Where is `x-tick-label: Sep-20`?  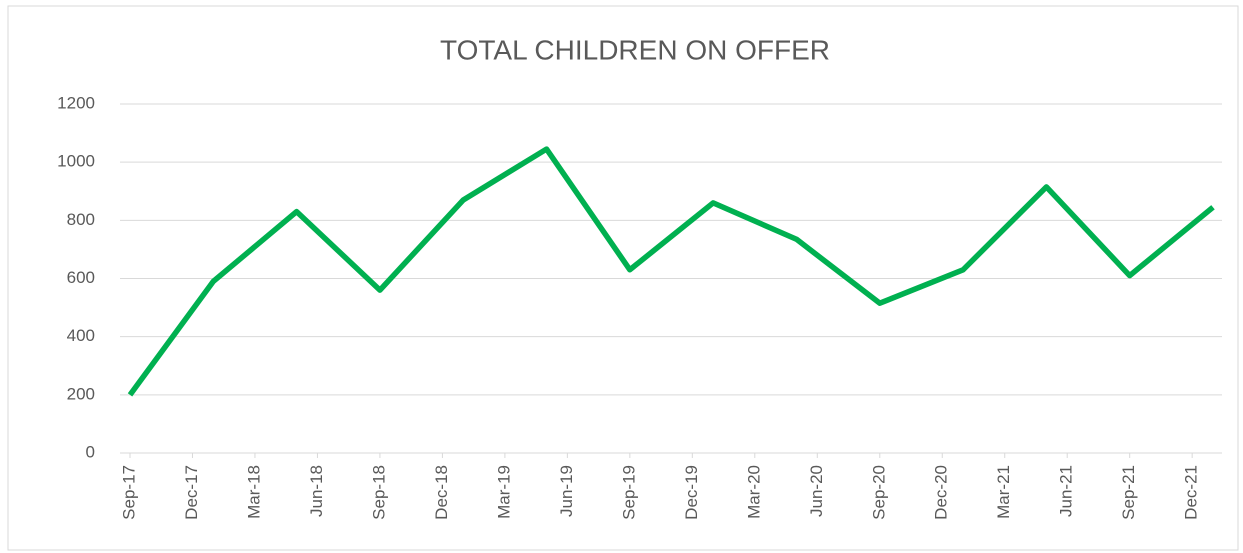 x-tick-label: Sep-20 is located at coordinates (878, 492).